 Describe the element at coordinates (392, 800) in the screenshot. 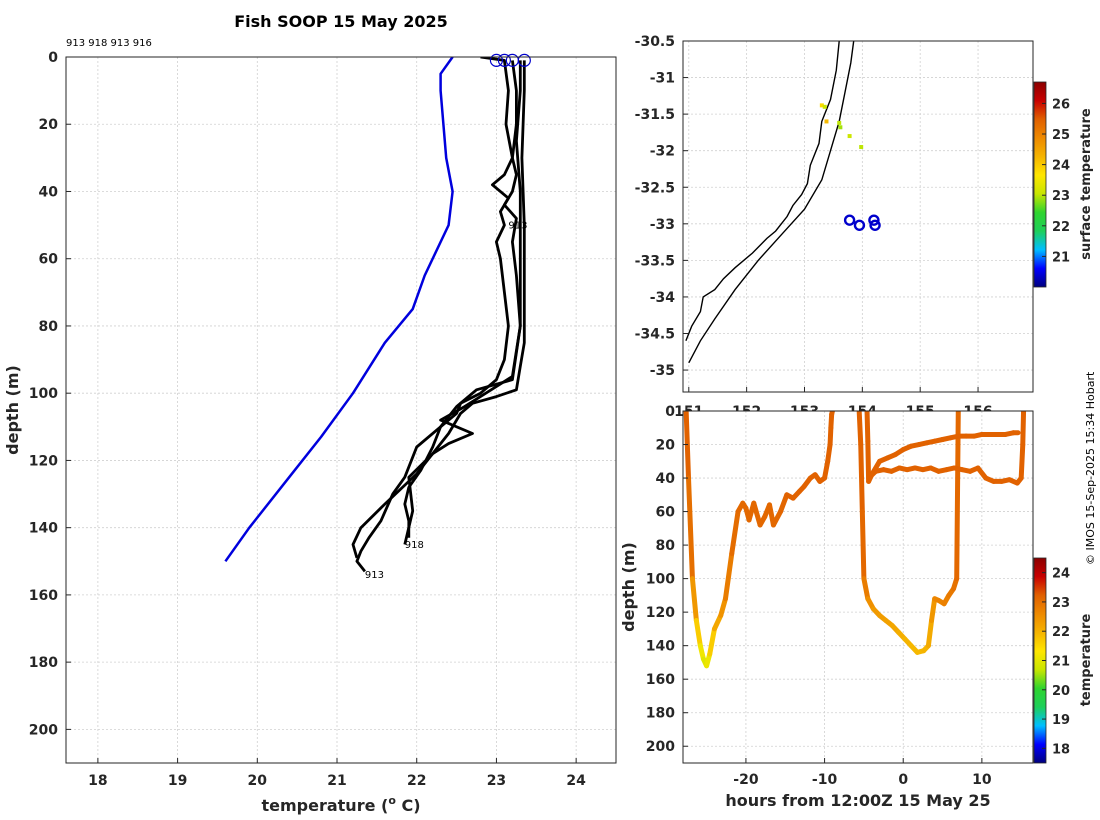

I see `x-label-superscript: o` at that location.